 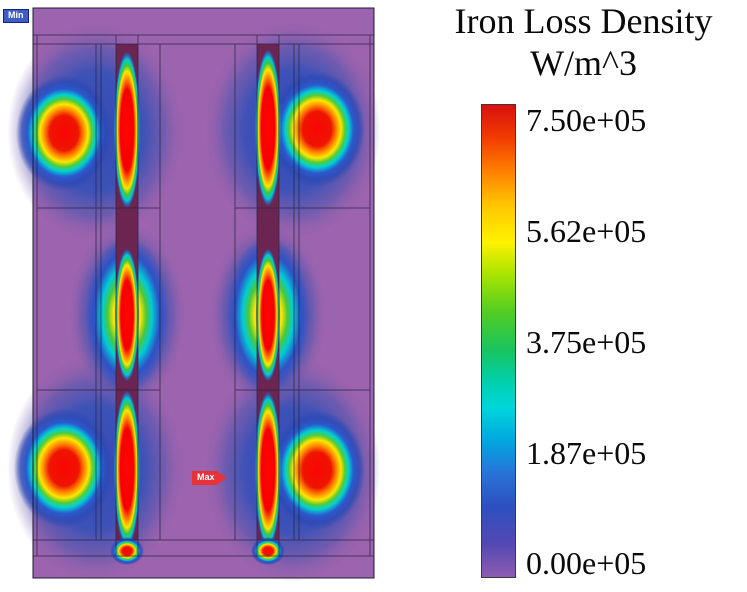 What do you see at coordinates (583, 21) in the screenshot?
I see `legend-title: Iron Loss Density` at bounding box center [583, 21].